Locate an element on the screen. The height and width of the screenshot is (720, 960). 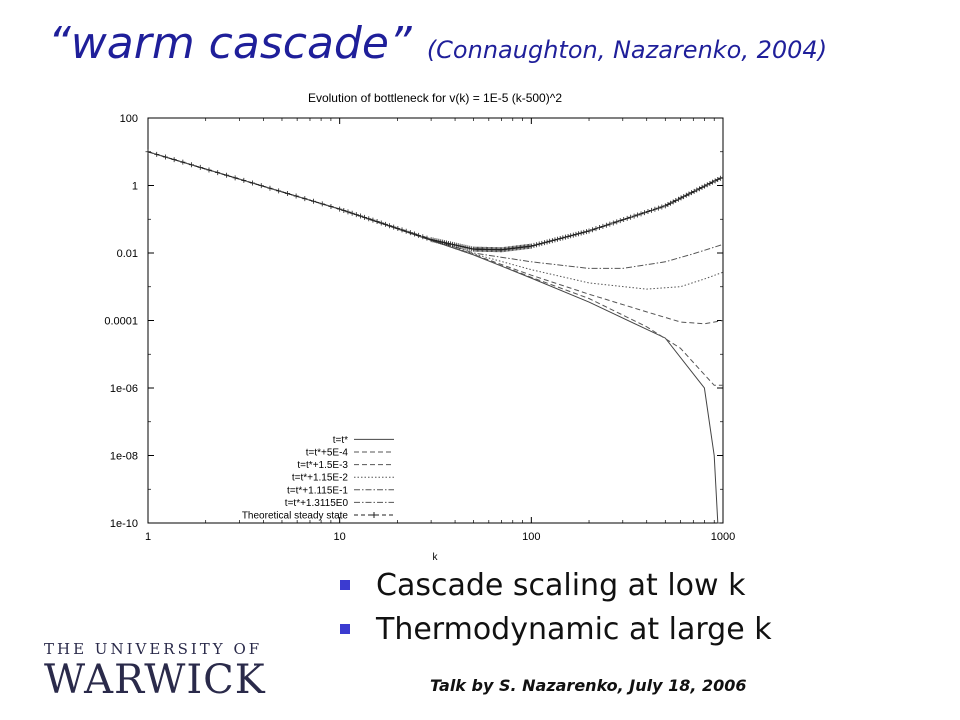
y-tick-label: 1e-08 is located at coordinates (124, 457).